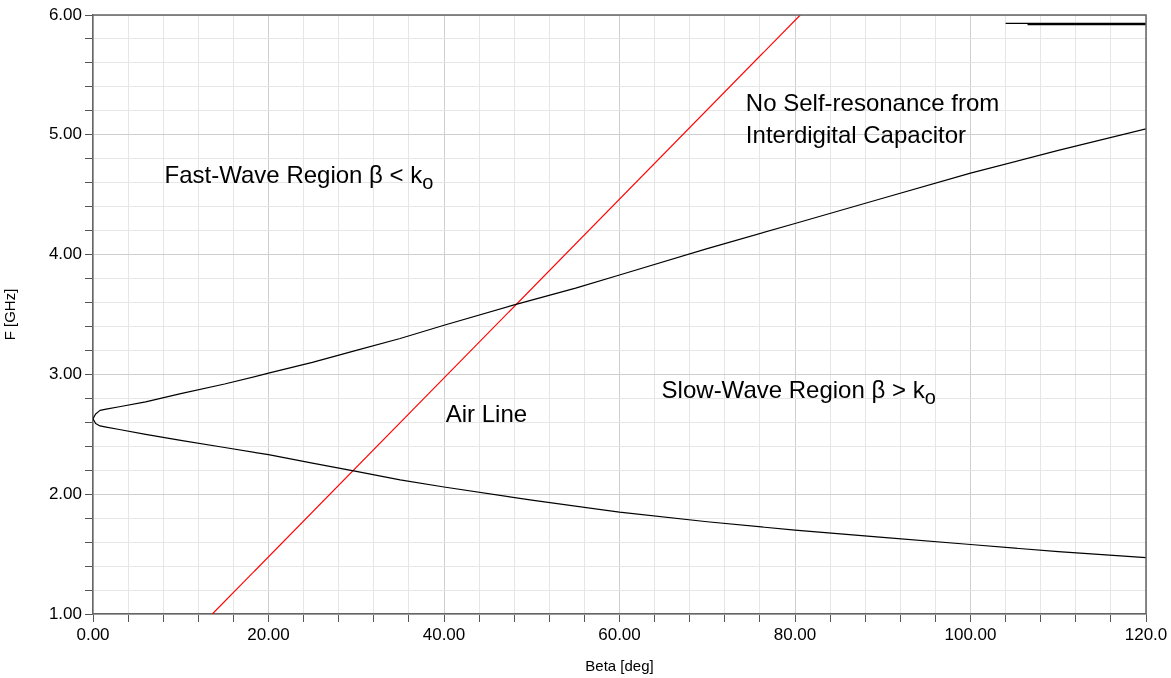 The width and height of the screenshot is (1171, 678). Describe the element at coordinates (65, 14) in the screenshot. I see `y-tick-label: 6.00` at that location.